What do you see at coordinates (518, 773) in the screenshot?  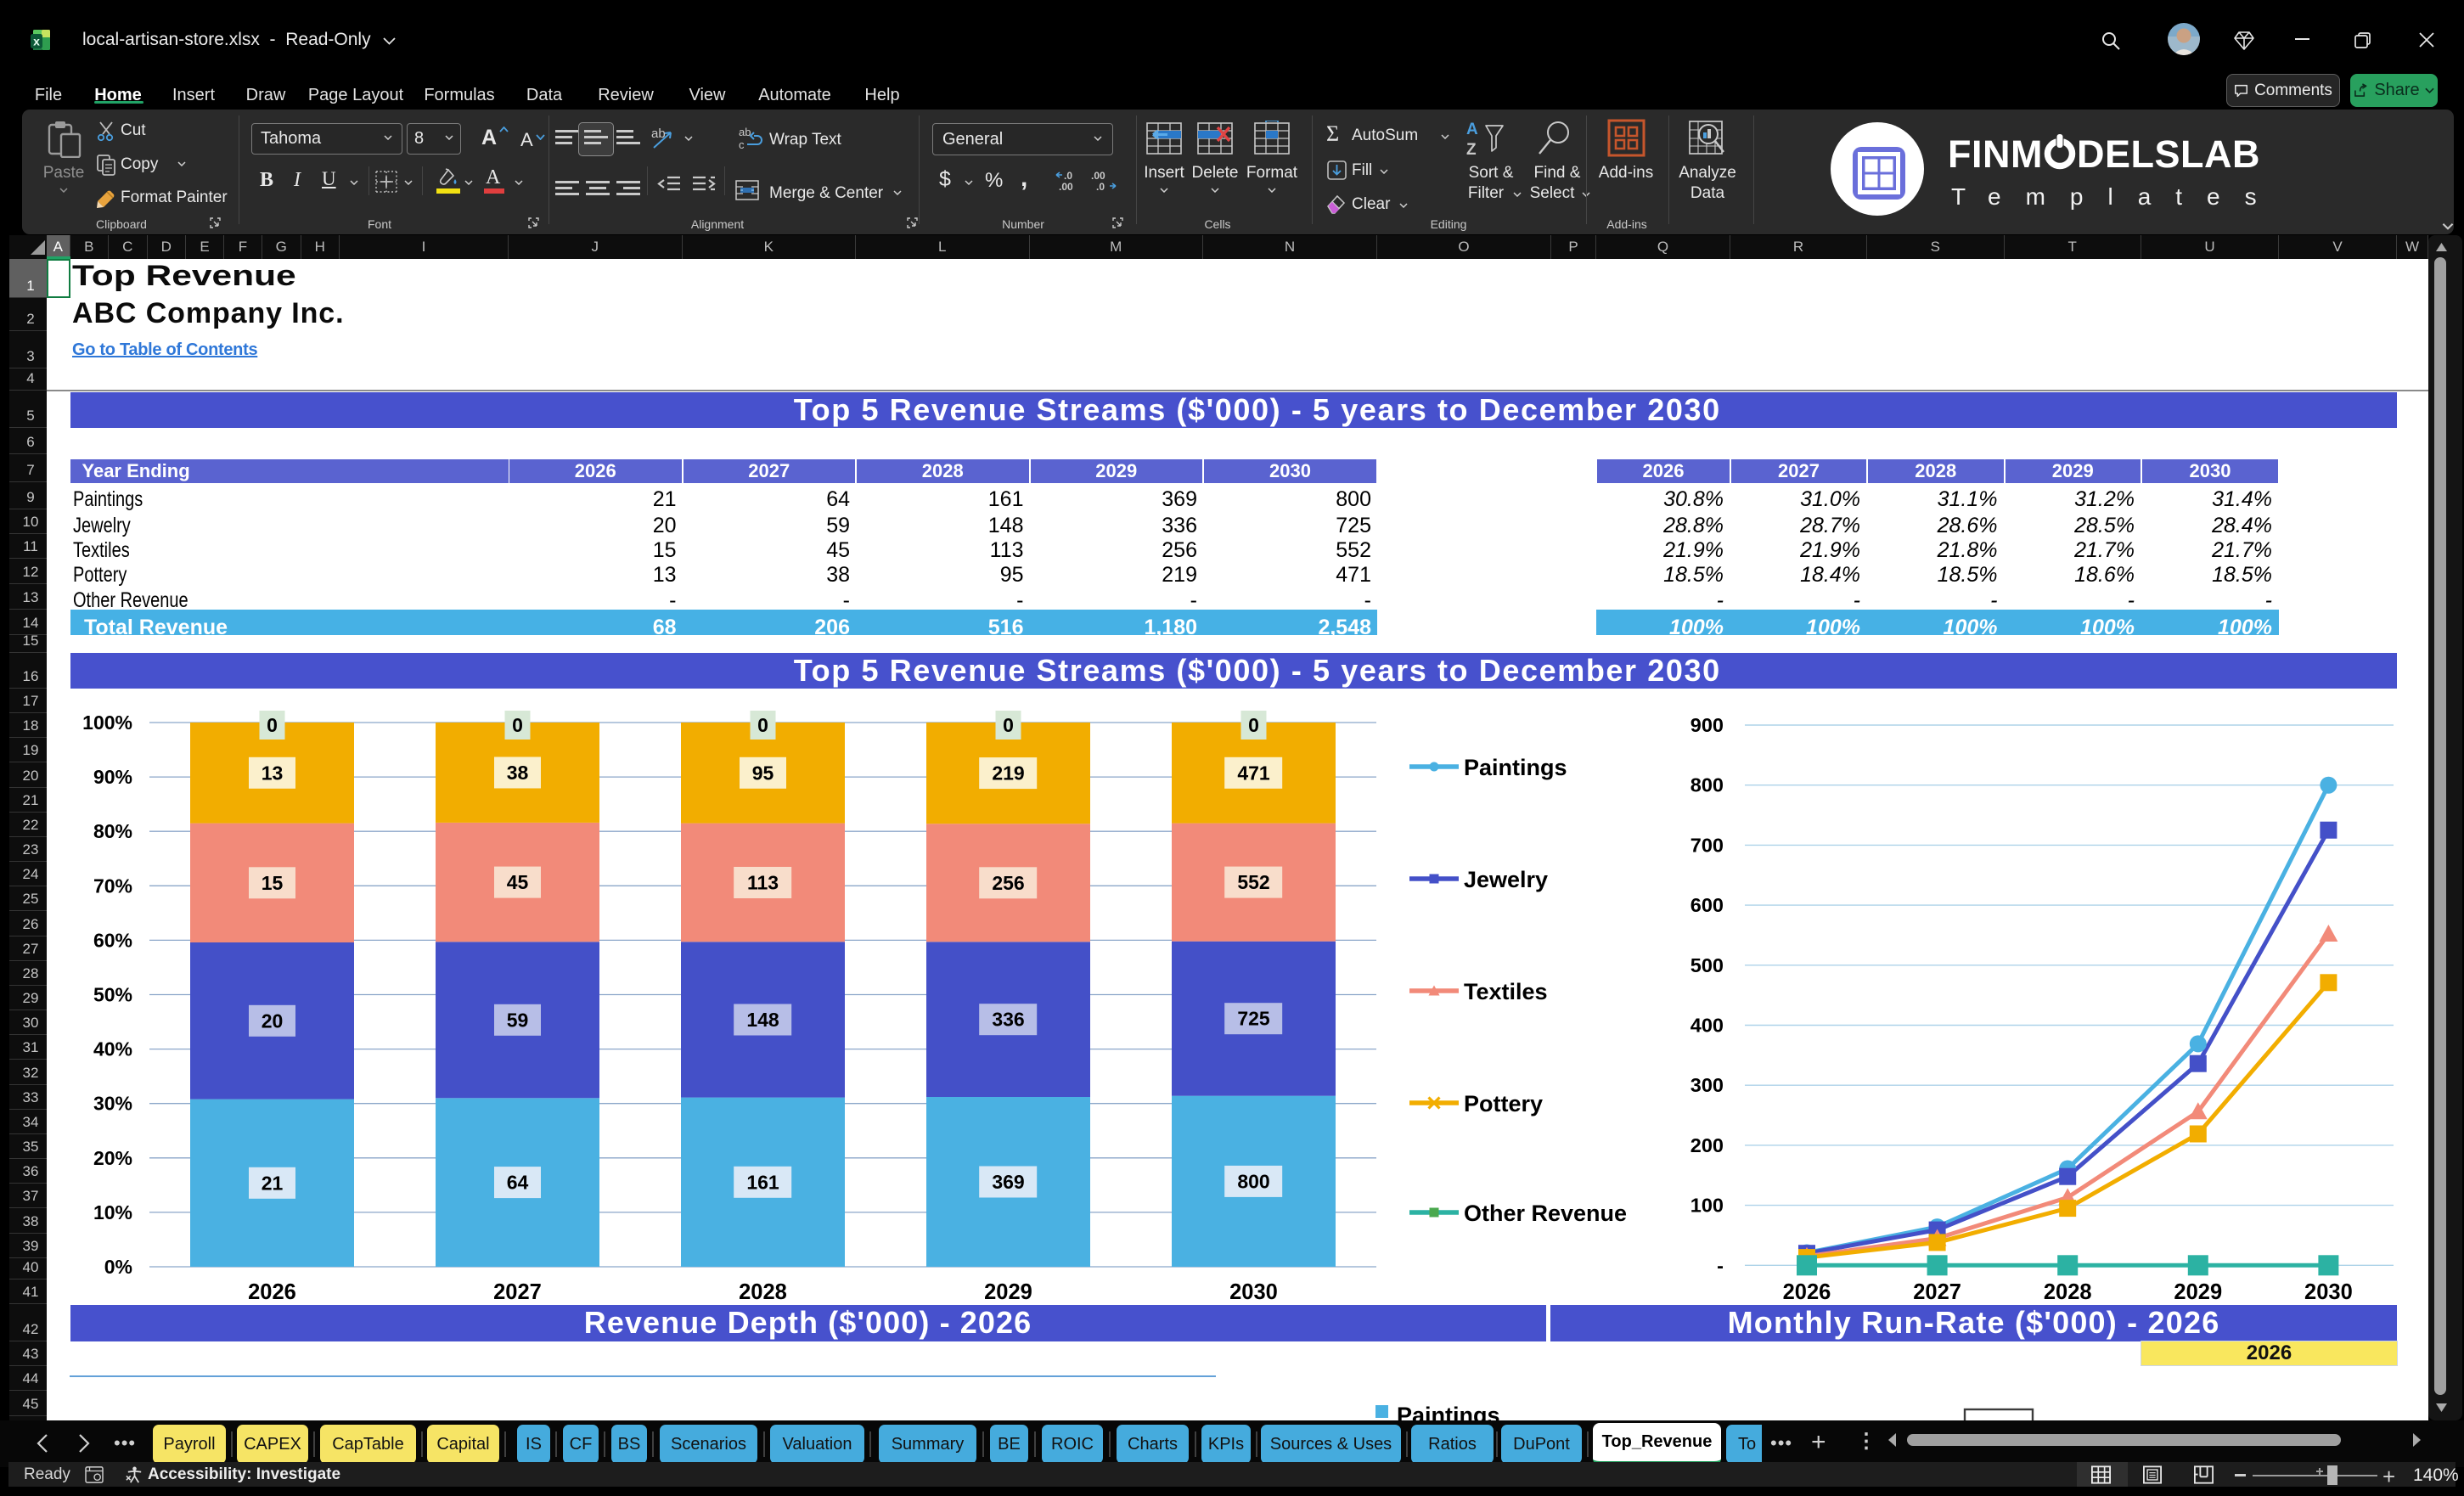 I see `svg-text: 38` at bounding box center [518, 773].